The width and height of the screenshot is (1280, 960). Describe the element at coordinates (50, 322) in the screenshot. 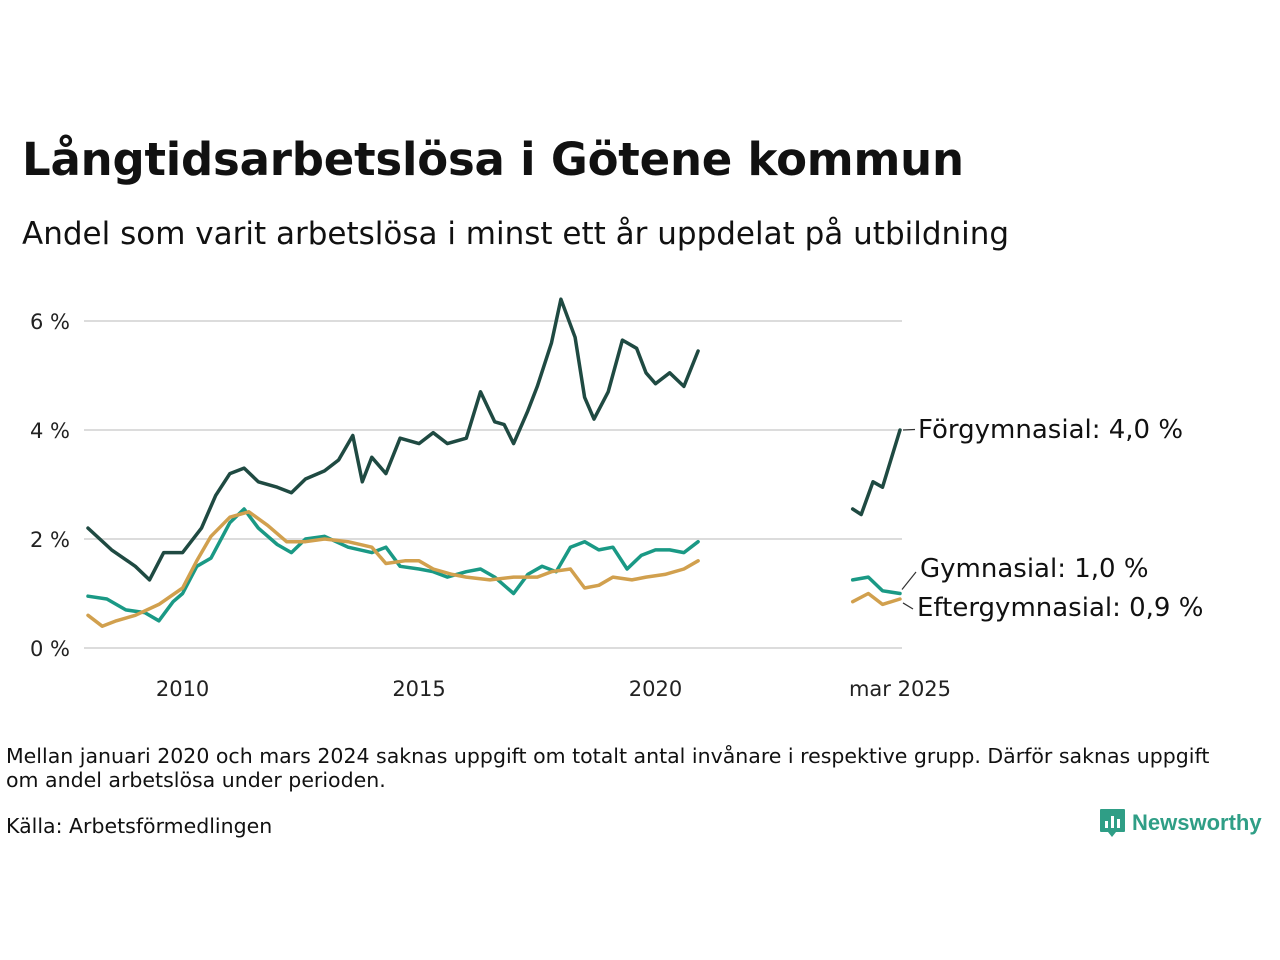

I see `y-tick-label: 6 %` at that location.